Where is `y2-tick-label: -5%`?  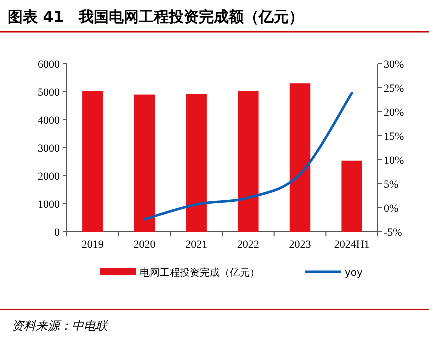 y2-tick-label: -5% is located at coordinates (393, 233).